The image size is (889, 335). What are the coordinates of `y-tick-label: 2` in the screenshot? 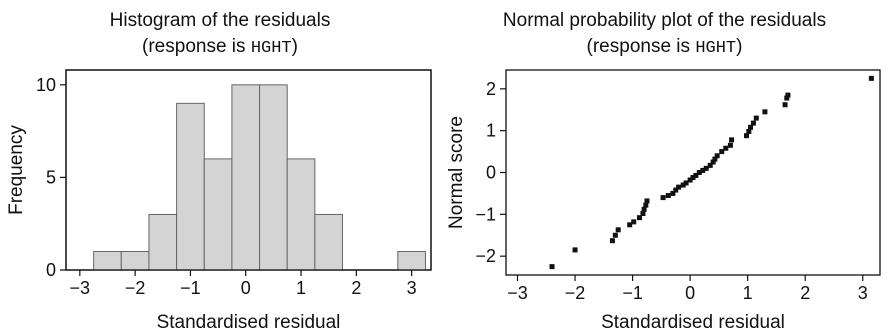 It's located at (491, 89).